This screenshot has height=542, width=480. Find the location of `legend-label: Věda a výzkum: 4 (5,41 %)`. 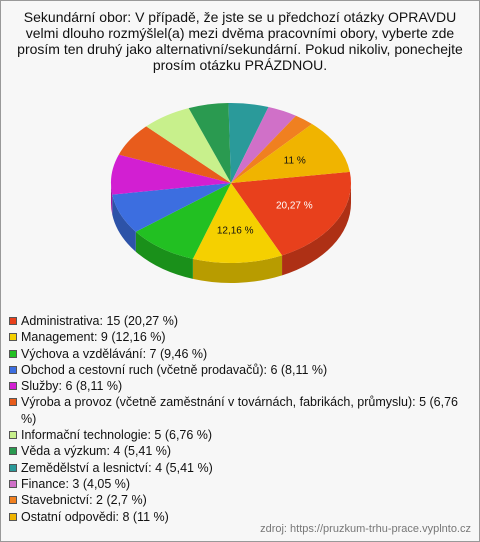

legend-label: Věda a výzkum: 4 (5,41 %) is located at coordinates (96, 451).